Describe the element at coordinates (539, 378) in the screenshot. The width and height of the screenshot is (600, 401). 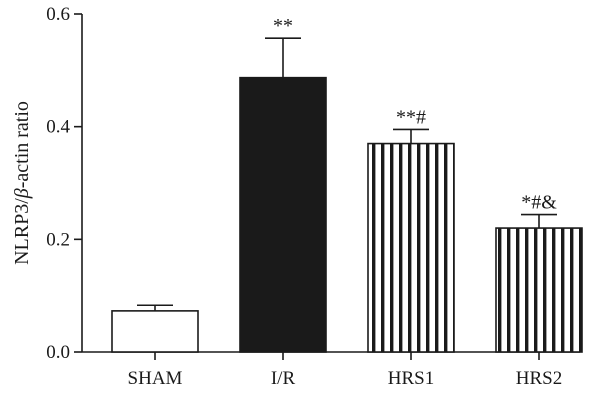
I see `category-label: HRS2` at that location.